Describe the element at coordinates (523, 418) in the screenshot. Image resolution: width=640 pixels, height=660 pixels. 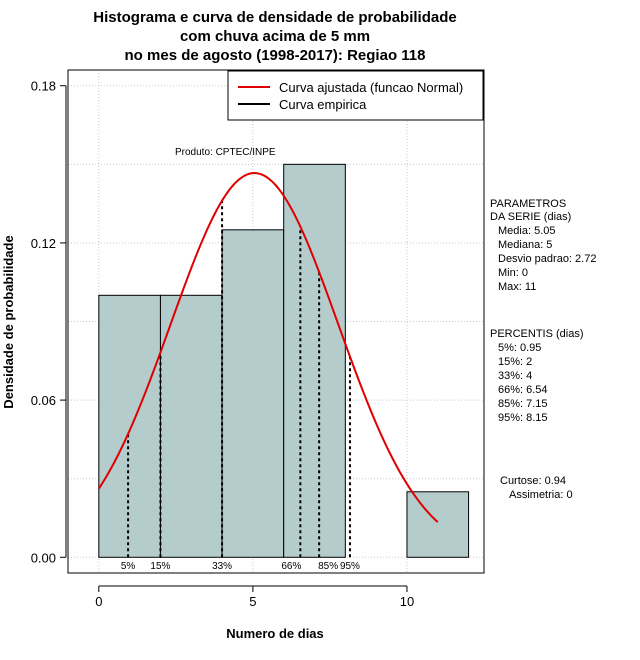
I see `percentil-95: 95%: 8.15` at that location.